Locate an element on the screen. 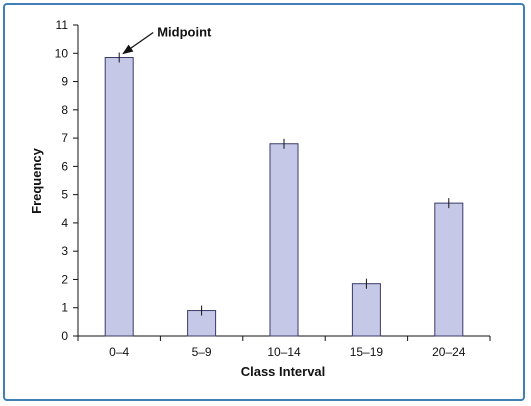 The image size is (531, 406). midpoint-arrow is located at coordinates (138, 43).